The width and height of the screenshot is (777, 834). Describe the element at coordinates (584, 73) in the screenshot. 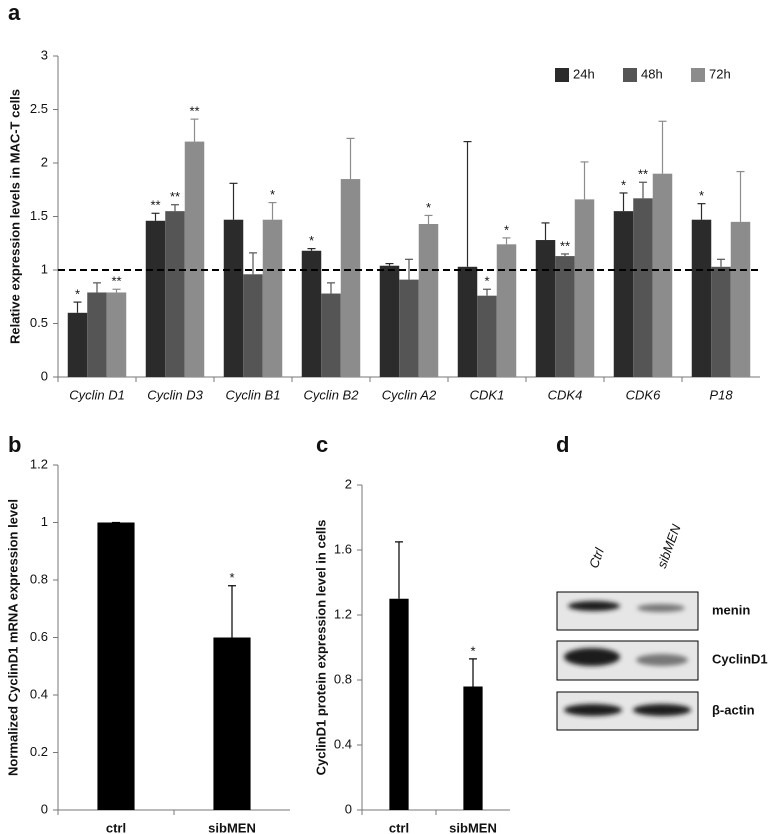

I see `legend-label: 24h` at that location.